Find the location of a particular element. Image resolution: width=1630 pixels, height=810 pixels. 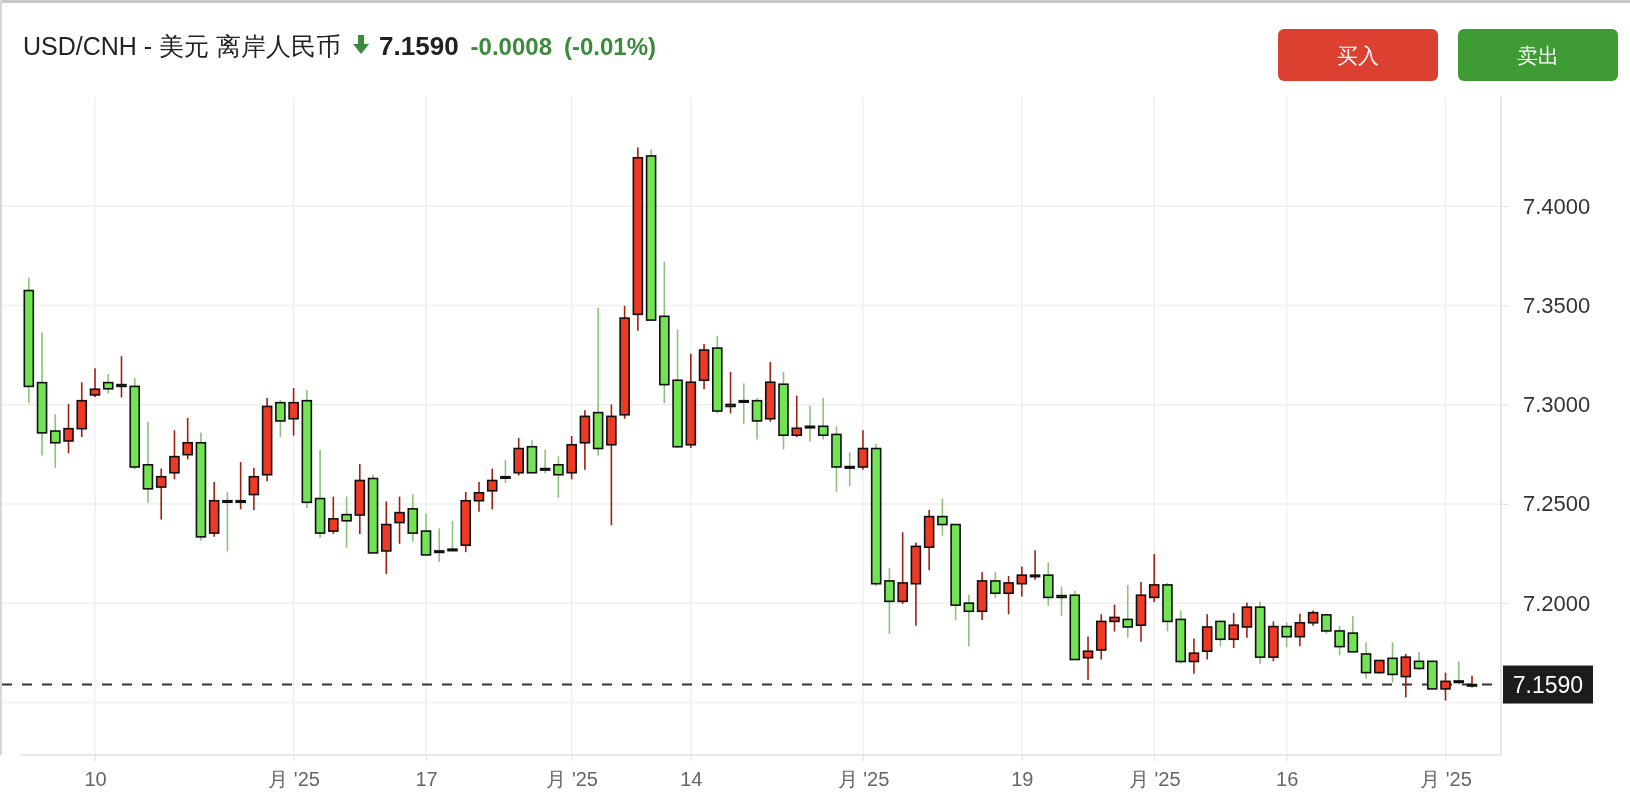

x-tick-label: 16 is located at coordinates (1287, 779).